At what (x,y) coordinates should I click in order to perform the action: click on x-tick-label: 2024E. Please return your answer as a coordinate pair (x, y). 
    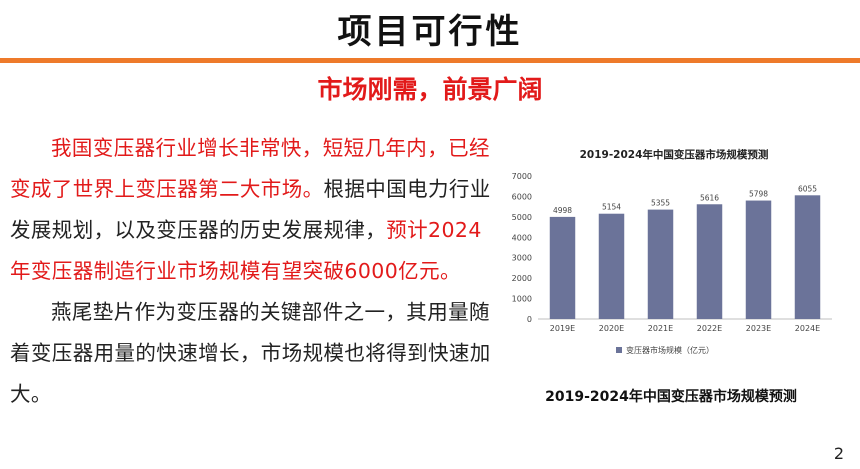
    Looking at the image, I should click on (807, 328).